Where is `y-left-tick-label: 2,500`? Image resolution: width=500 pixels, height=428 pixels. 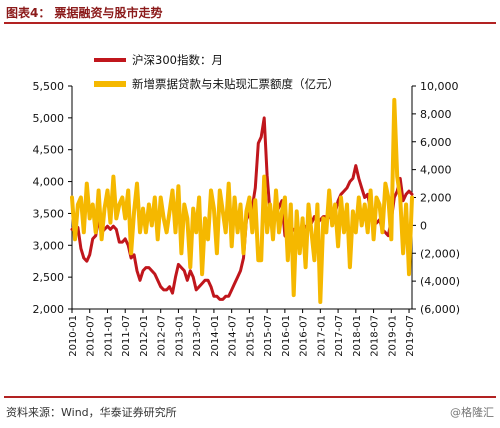 y-left-tick-label: 2,500 is located at coordinates (49, 277).